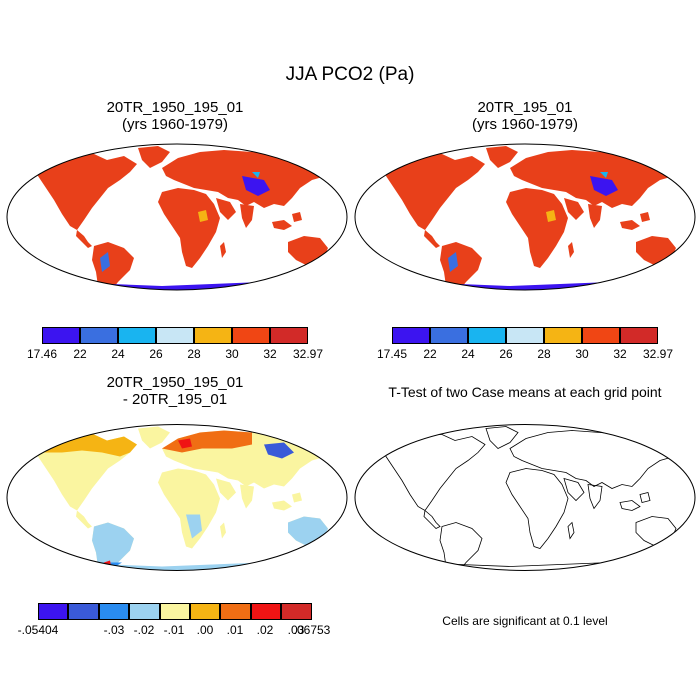  Describe the element at coordinates (296, 630) in the screenshot. I see `colorbar-3-label-7: .03` at that location.